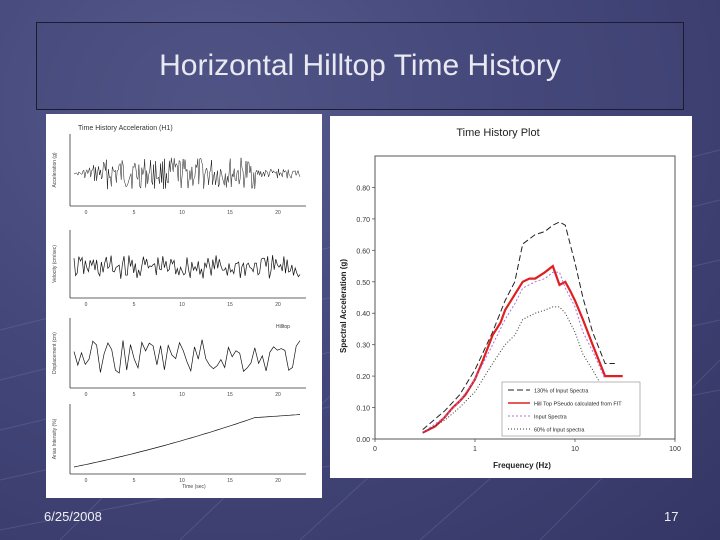 Image resolution: width=720 pixels, height=540 pixels. I want to click on panel-y-label: Acceleration (g), so click(55, 169).